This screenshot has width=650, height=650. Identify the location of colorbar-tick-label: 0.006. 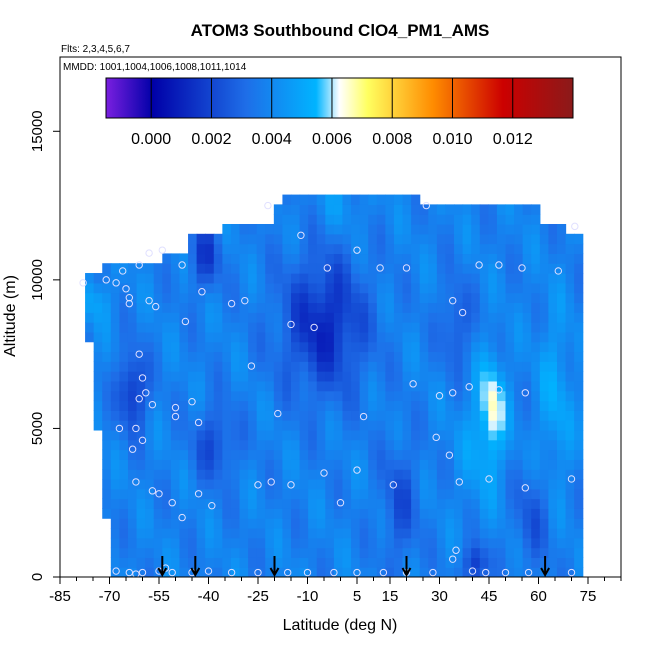
(332, 139).